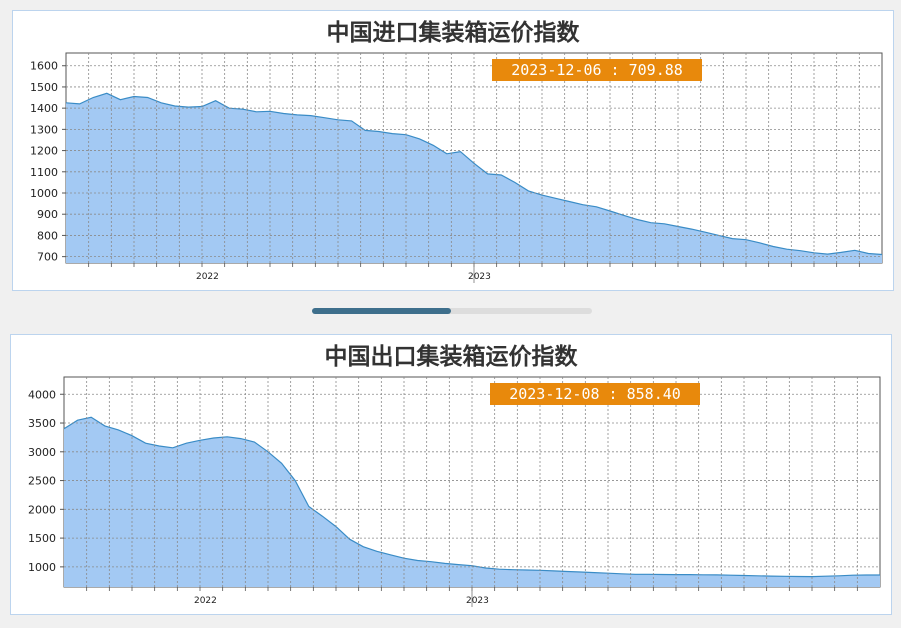 This screenshot has height=628, width=901. I want to click on y-tick-label: 900, so click(47, 214).